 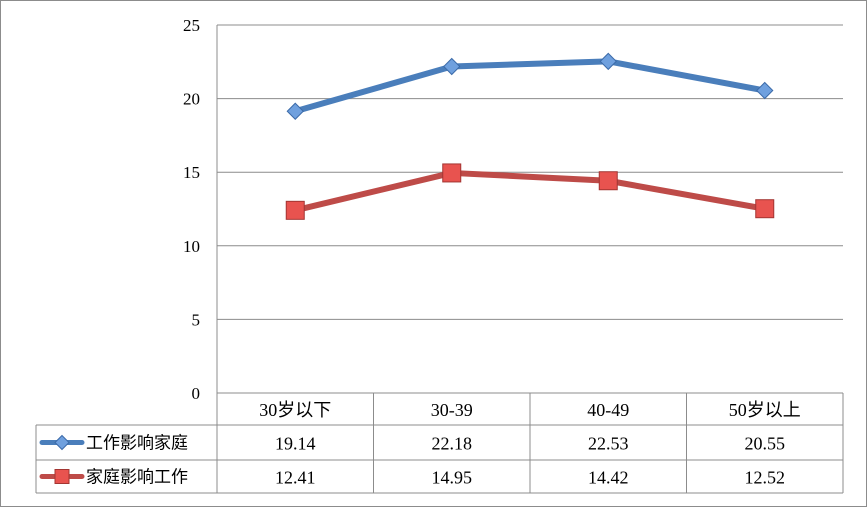 I want to click on table-value: 14.95, so click(x=452, y=478).